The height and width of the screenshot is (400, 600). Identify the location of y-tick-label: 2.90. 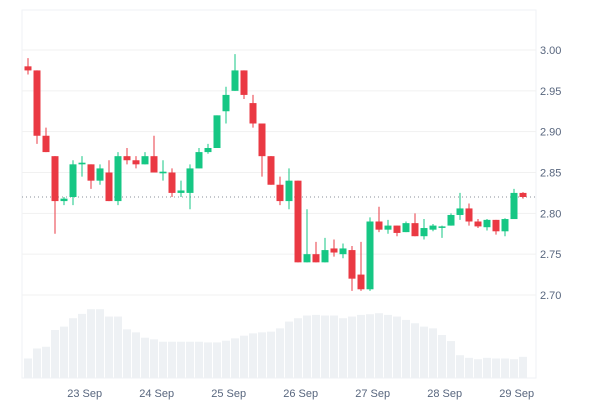
(550, 133).